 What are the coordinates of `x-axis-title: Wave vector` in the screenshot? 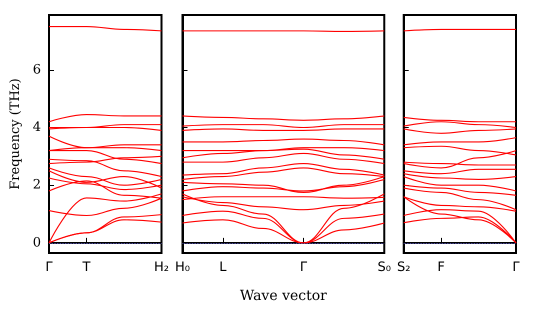 It's located at (284, 296).